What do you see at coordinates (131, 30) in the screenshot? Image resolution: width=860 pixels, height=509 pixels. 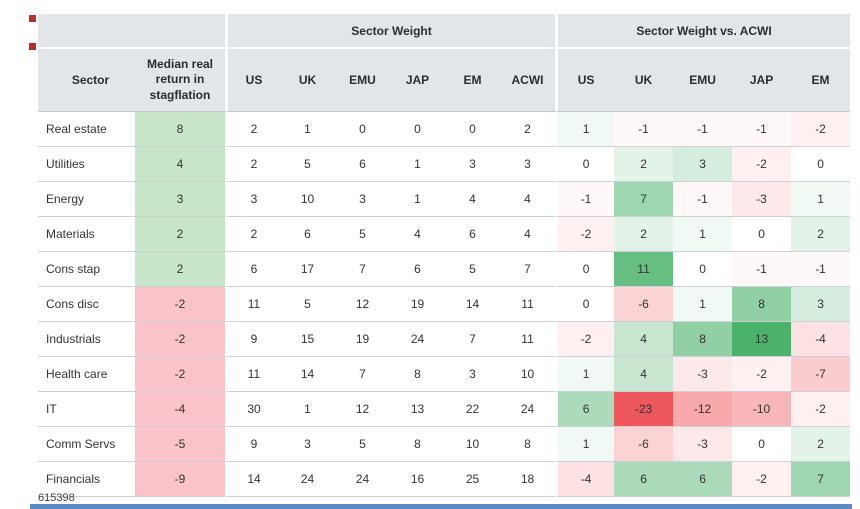 I see `blank-group-header` at bounding box center [131, 30].